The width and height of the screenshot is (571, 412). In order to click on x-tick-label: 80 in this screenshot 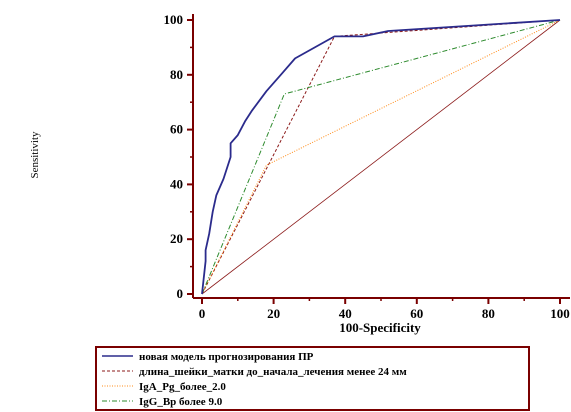, I will do `click(488, 313)`.